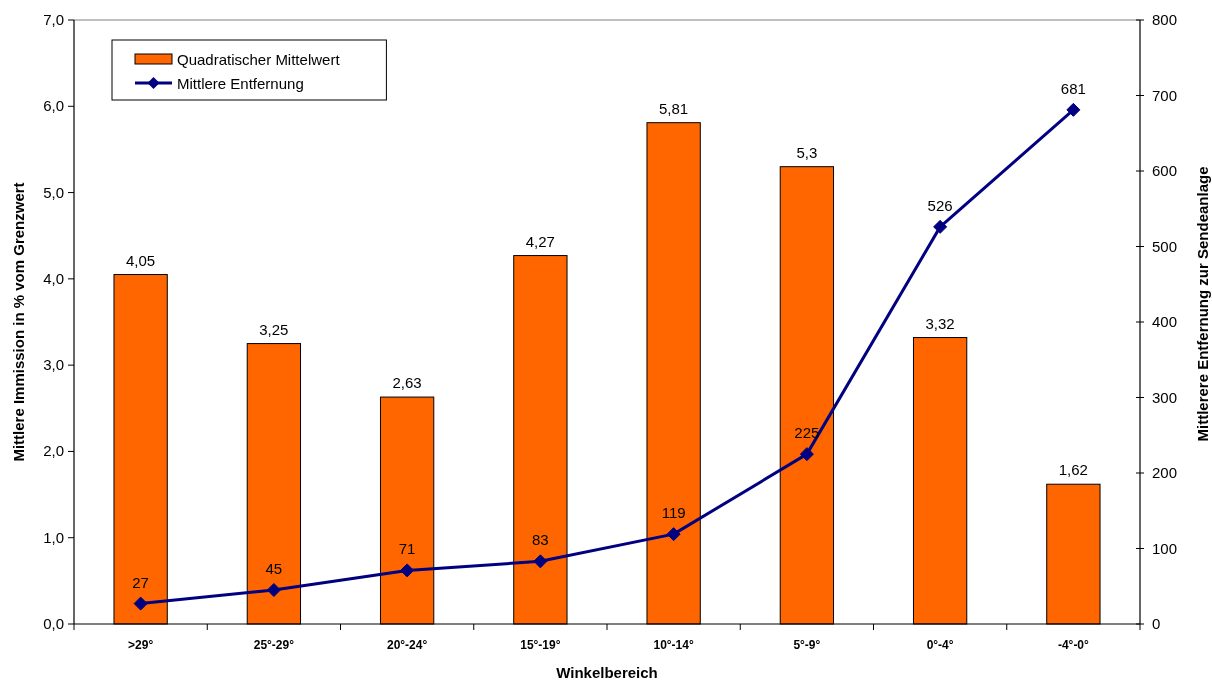 This screenshot has width=1212, height=682. I want to click on data-label: 5,3, so click(807, 152).